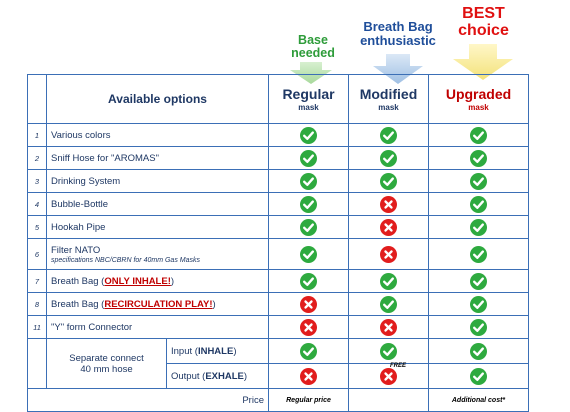 Image resolution: width=570 pixels, height=412 pixels. I want to click on row-label: Various colors, so click(81, 135).